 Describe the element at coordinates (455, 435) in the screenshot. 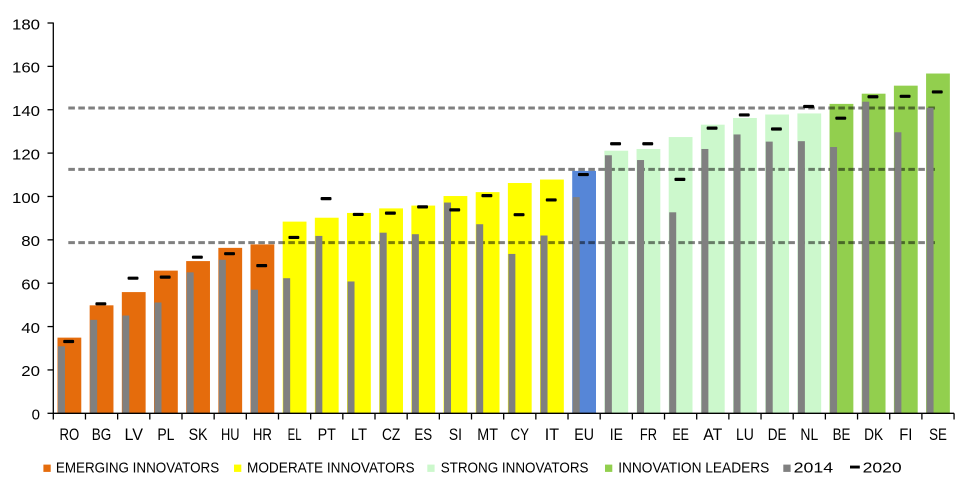

I see `svg-text: SI` at that location.